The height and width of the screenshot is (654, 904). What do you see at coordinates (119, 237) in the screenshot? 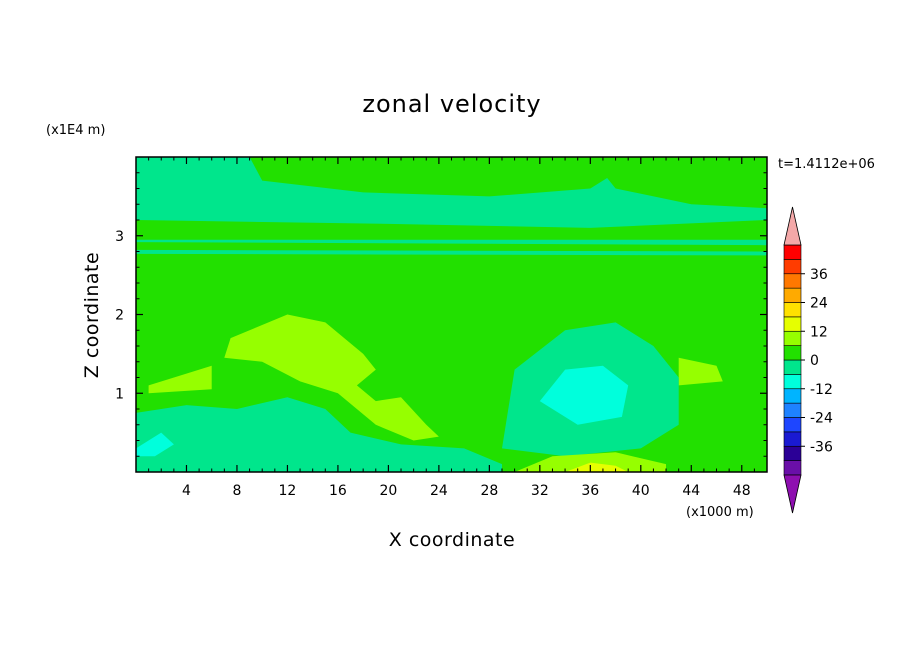
I see `y-tick-label-3: 3` at bounding box center [119, 237].